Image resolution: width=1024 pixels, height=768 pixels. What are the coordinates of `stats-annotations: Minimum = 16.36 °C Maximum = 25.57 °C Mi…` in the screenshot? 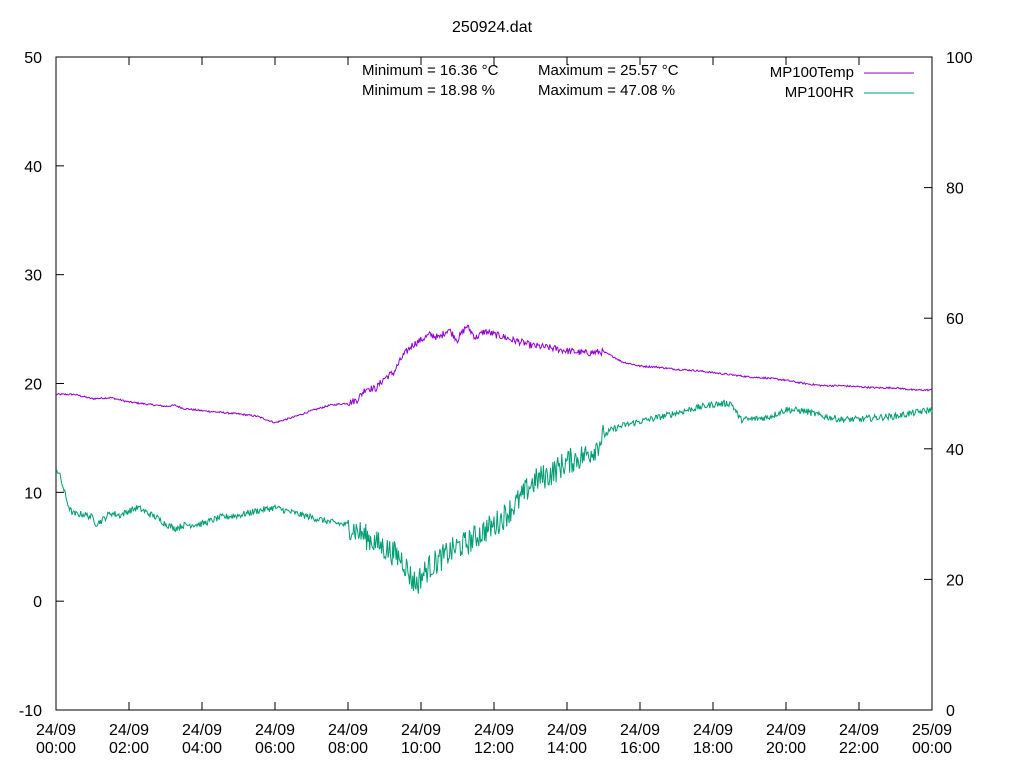 It's located at (520, 80).